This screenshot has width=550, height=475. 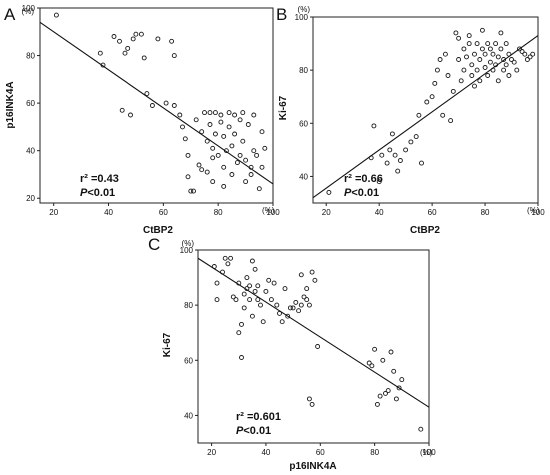 I want to click on panel-c-y-tick-label: 40, so click(x=188, y=415).